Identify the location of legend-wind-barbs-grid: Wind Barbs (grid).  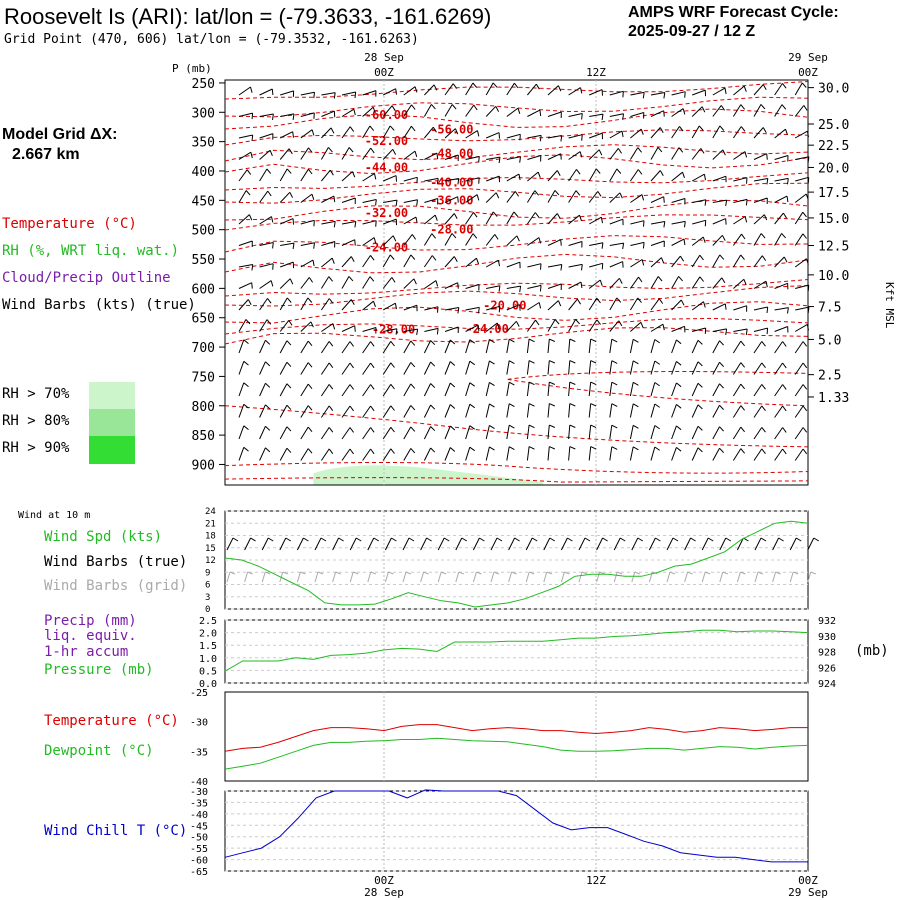
(116, 586).